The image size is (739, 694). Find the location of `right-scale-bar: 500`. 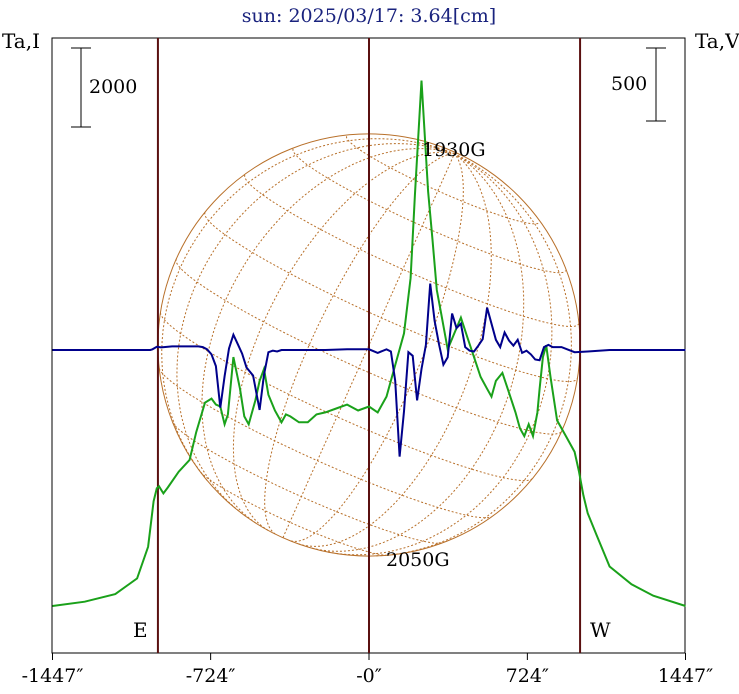

right-scale-bar: 500 is located at coordinates (638, 84).